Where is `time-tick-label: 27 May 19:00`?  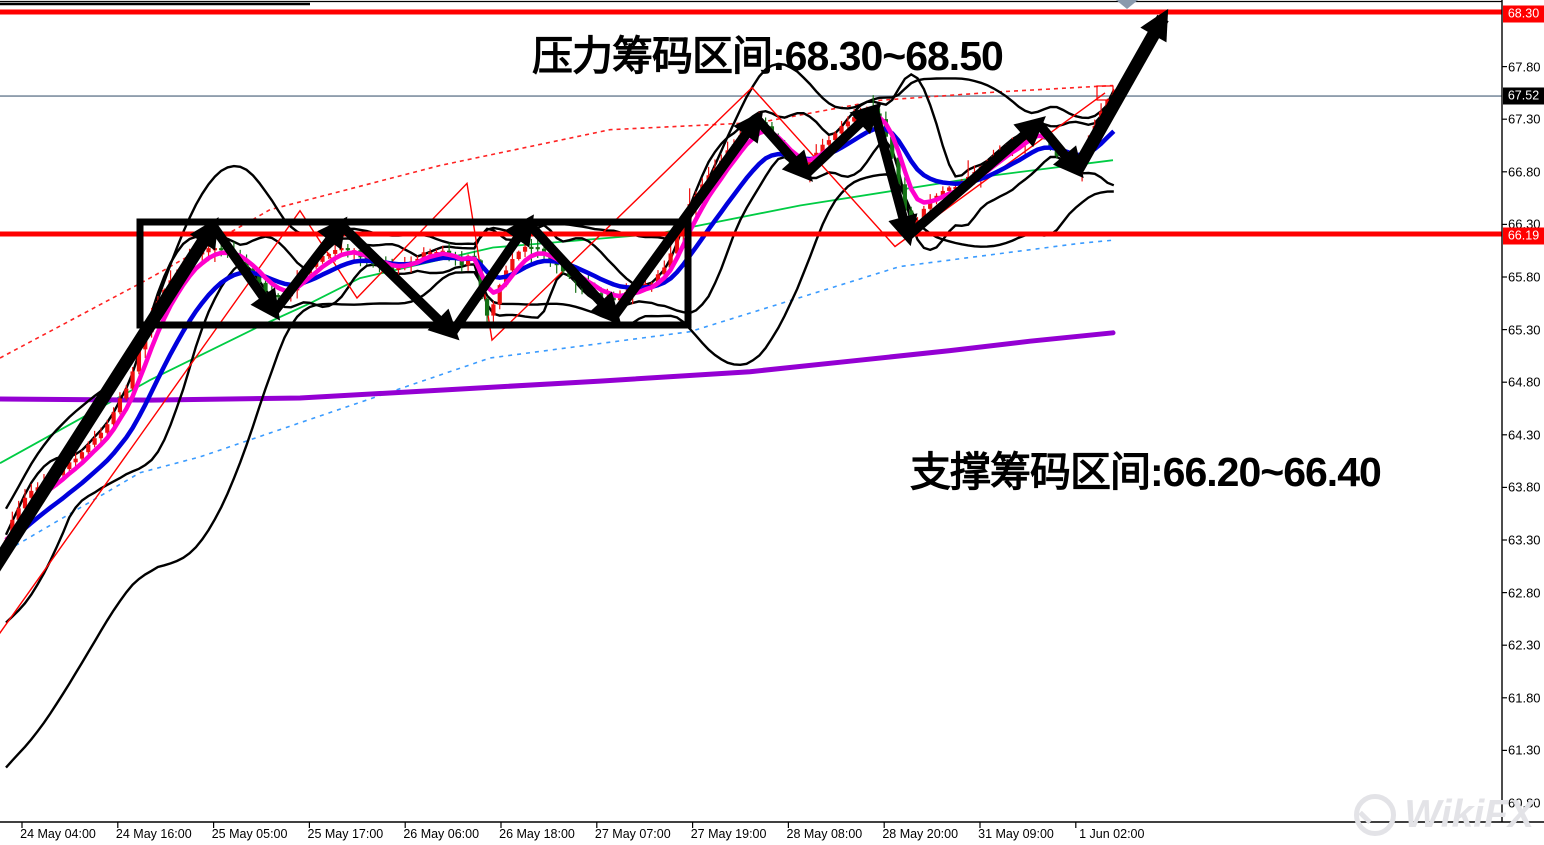
time-tick-label: 27 May 19:00 is located at coordinates (728, 834).